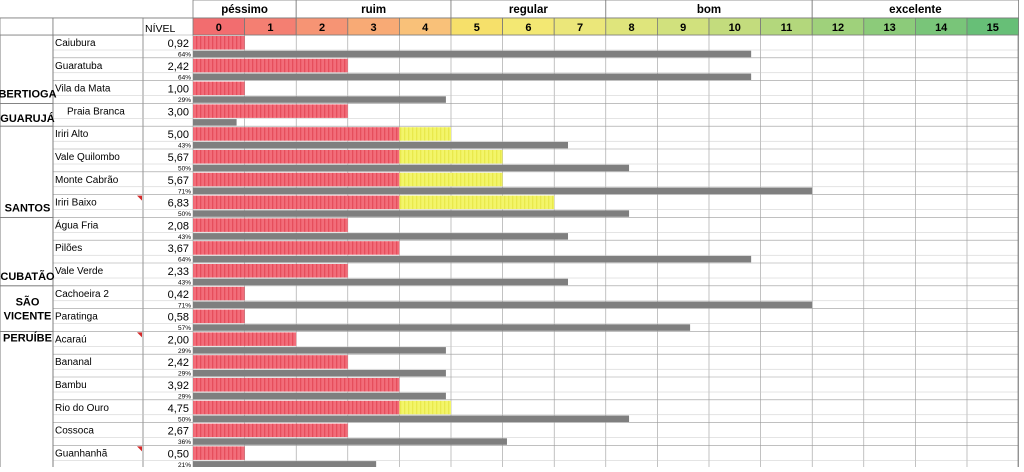 The image size is (1024, 472). I want to click on row-name: Caiubura, so click(75, 43).